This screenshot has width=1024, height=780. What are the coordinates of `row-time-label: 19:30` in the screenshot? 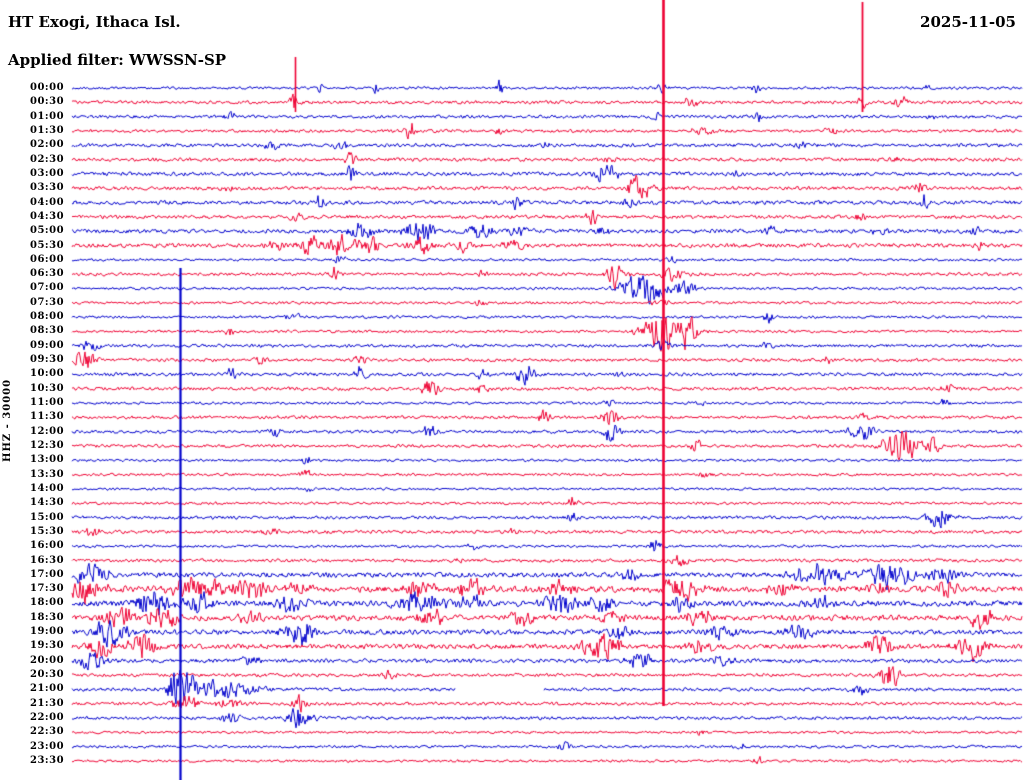 It's located at (47, 646).